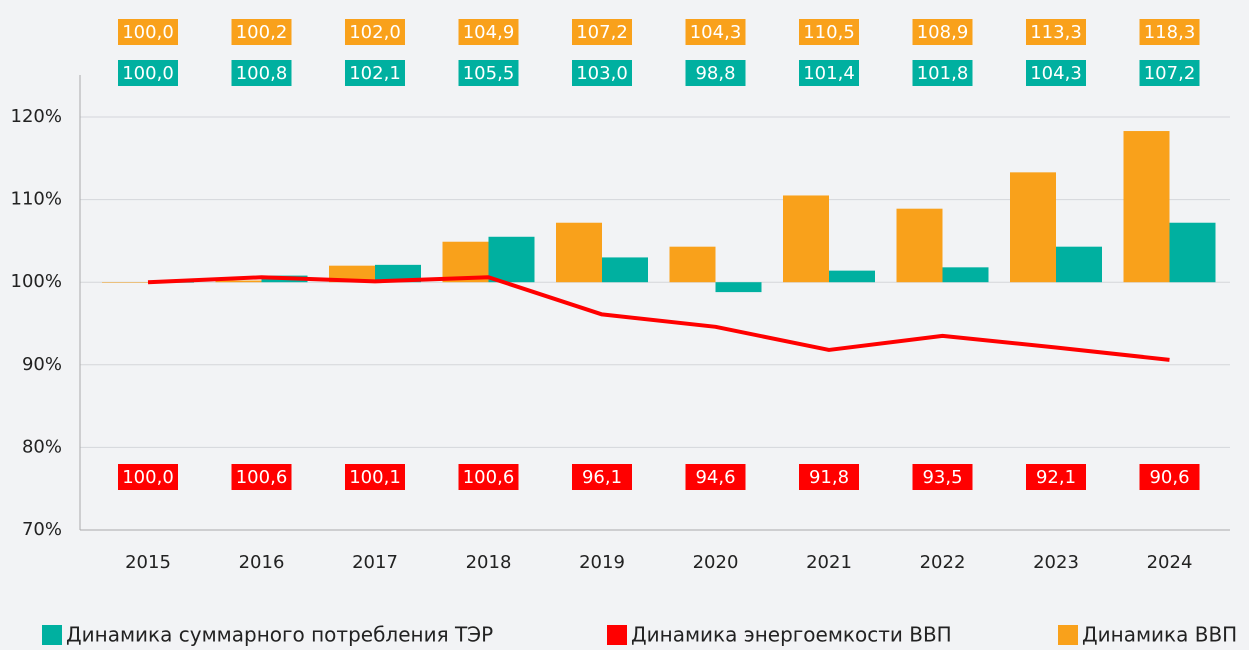 The image size is (1249, 650). I want to click on data-label: 100,1, so click(375, 477).